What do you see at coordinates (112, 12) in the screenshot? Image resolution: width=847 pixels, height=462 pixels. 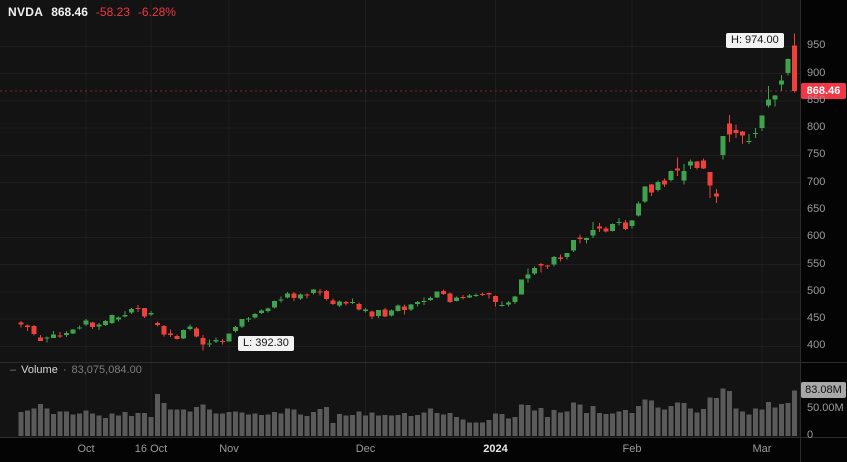 I see `price-change: -58.23` at bounding box center [112, 12].